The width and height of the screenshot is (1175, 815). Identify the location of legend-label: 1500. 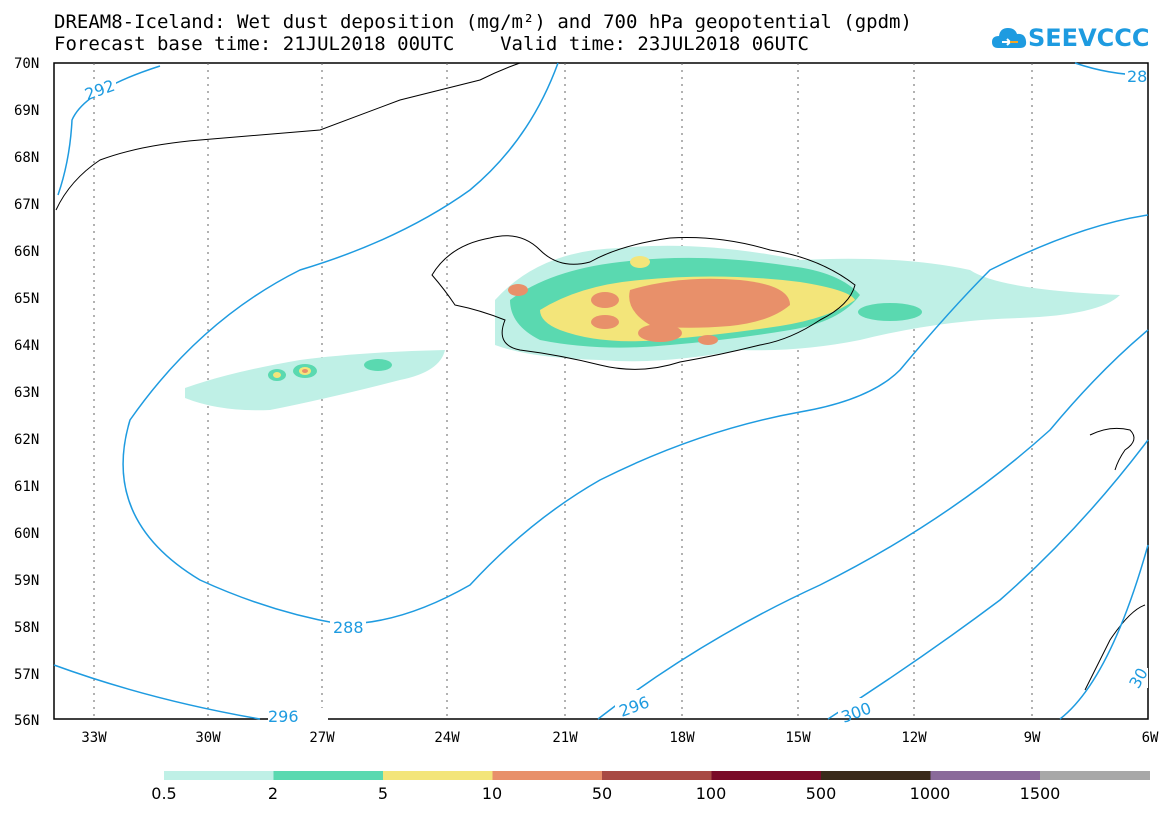
(1040, 793).